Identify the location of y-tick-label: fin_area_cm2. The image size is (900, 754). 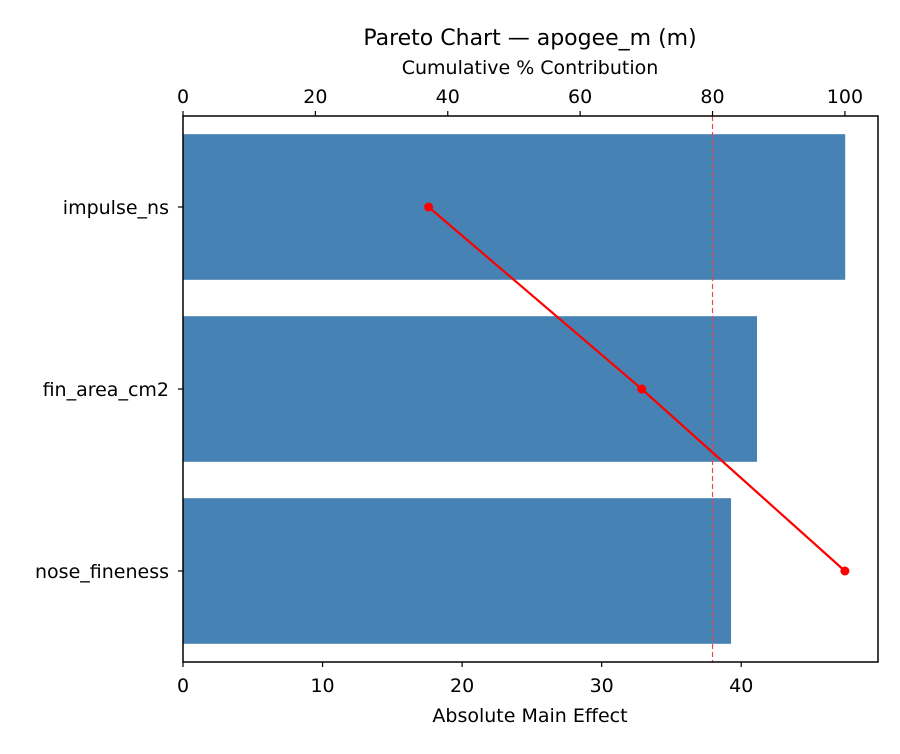
(106, 390).